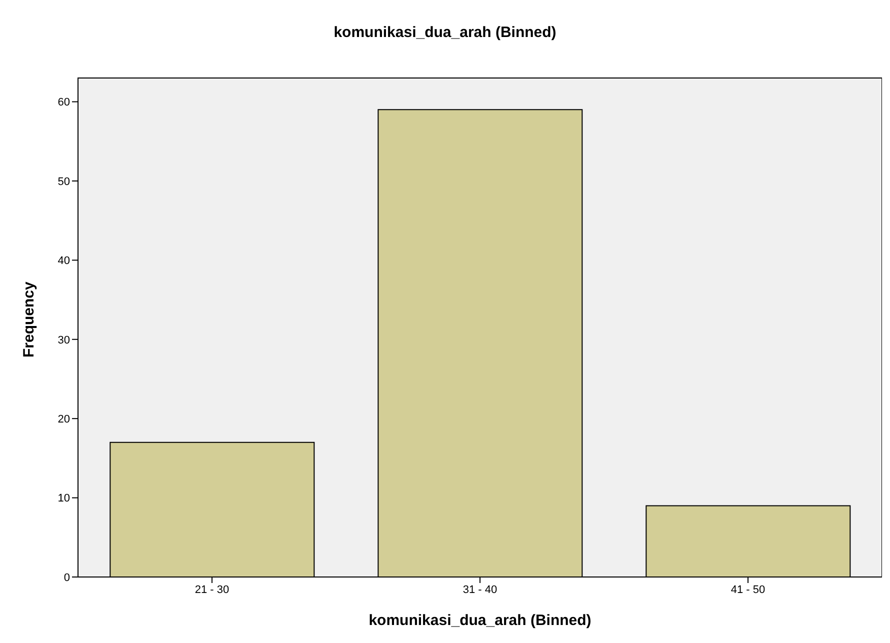 This screenshot has width=890, height=643. What do you see at coordinates (64, 498) in the screenshot?
I see `y-tick-label: 10` at bounding box center [64, 498].